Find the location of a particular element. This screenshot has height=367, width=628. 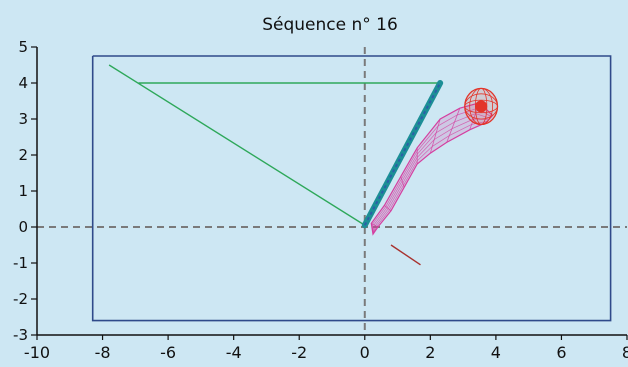

x-tick-label: -4 is located at coordinates (234, 352).